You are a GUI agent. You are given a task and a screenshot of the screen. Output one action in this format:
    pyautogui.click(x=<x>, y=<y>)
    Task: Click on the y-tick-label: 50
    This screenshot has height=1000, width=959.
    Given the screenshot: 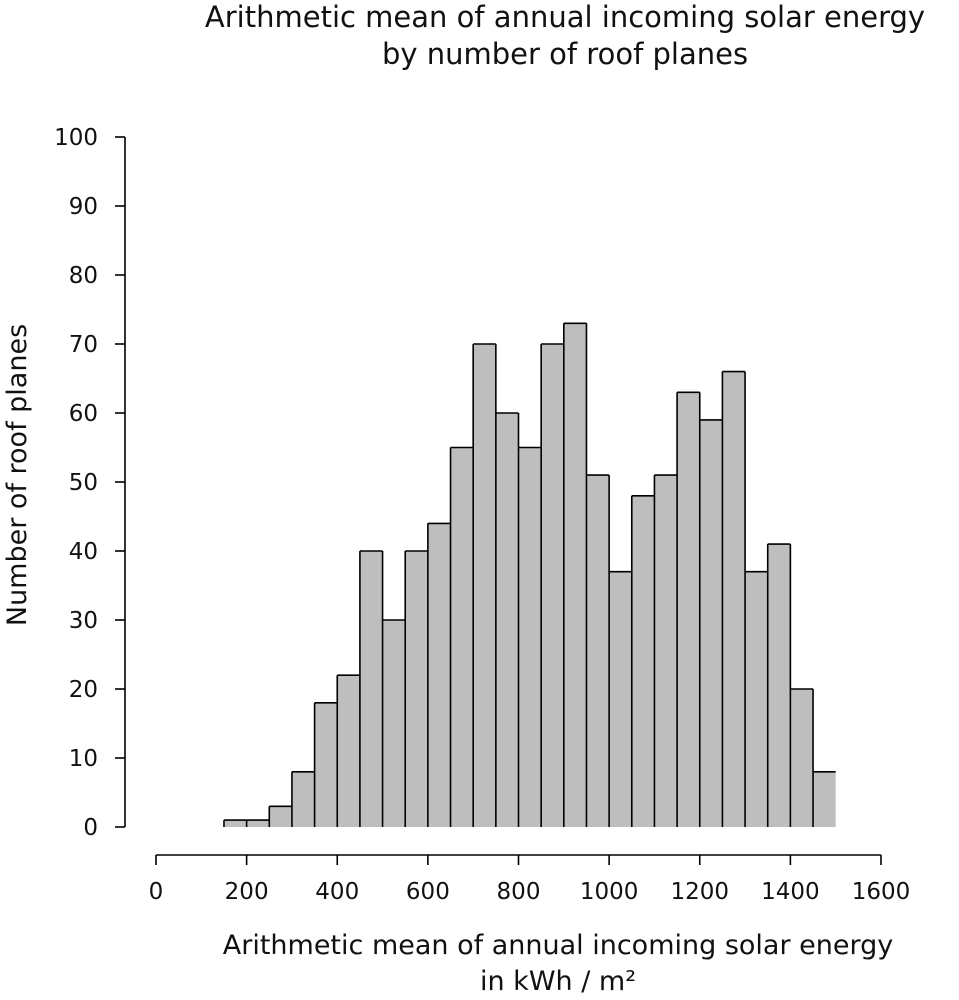 What is the action you would take?
    pyautogui.click(x=83, y=483)
    